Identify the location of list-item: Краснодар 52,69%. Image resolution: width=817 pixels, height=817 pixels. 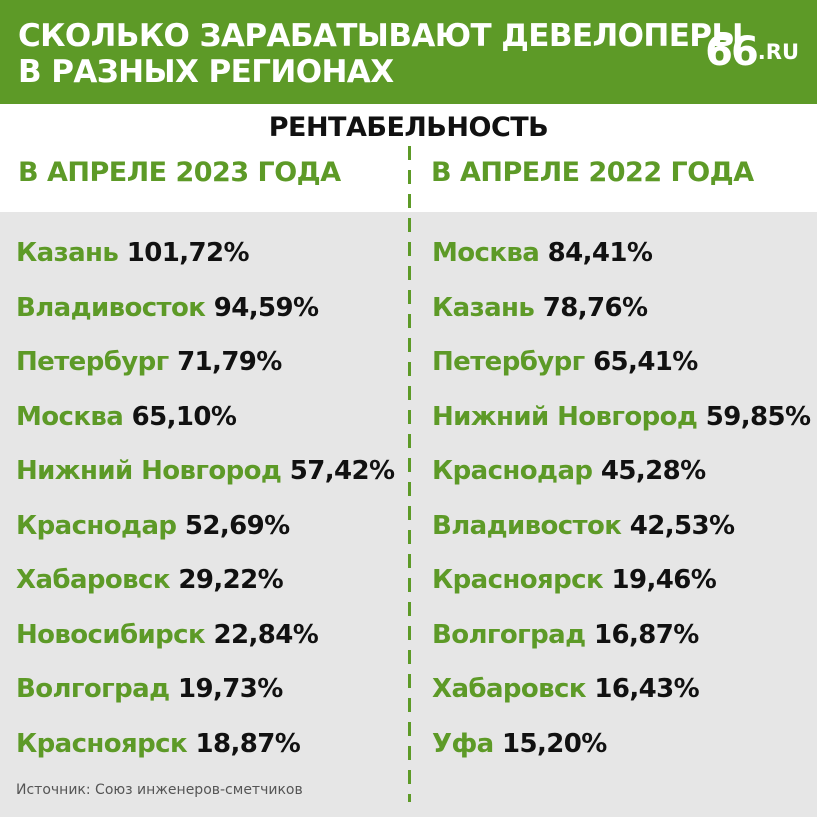
(205, 530).